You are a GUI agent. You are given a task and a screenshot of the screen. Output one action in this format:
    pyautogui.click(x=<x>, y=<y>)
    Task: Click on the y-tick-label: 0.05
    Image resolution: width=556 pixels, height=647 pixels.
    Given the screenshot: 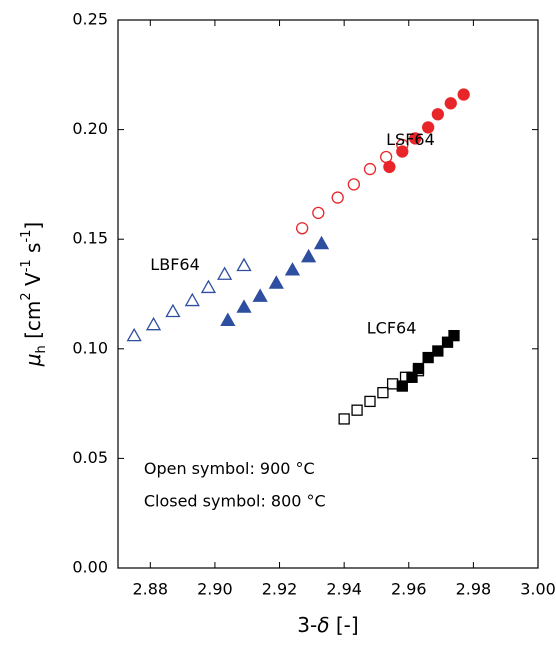 What is the action you would take?
    pyautogui.click(x=90, y=457)
    